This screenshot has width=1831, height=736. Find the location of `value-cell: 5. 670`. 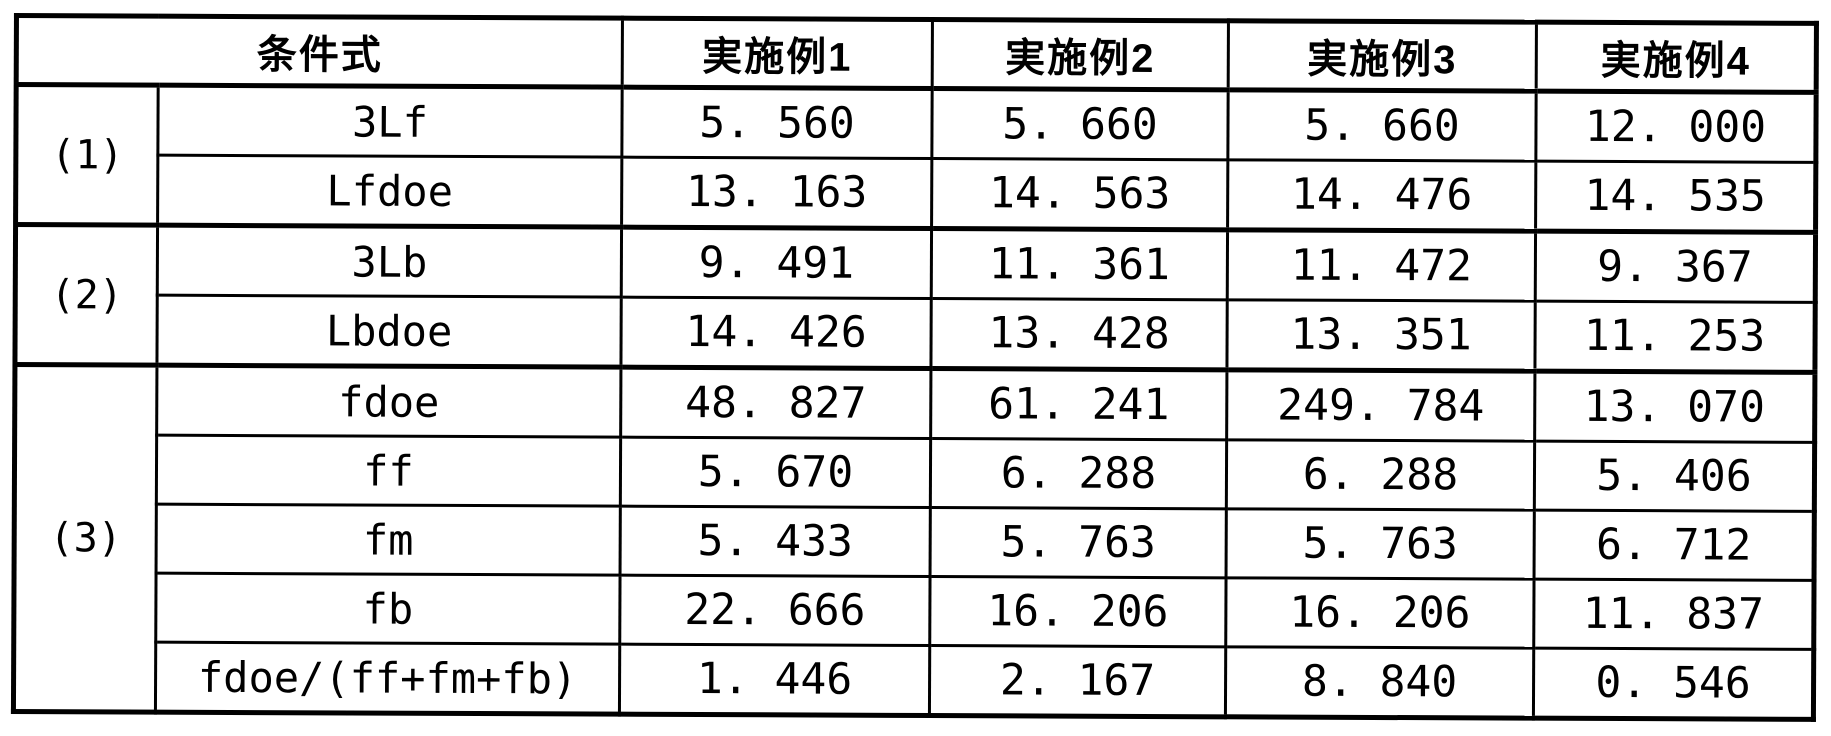

value-cell: 5. 670 is located at coordinates (775, 472).